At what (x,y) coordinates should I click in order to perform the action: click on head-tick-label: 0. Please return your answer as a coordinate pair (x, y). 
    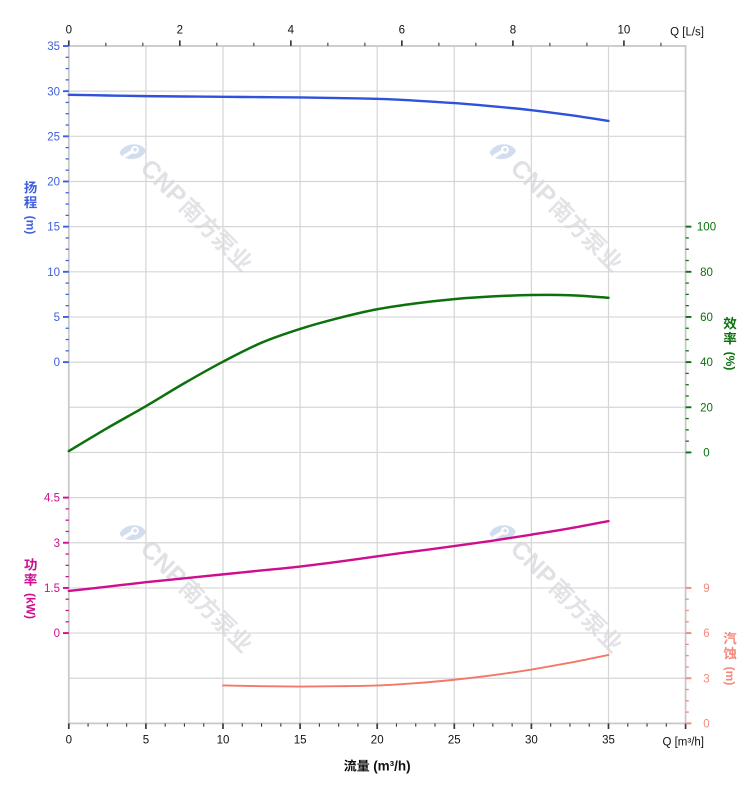
    Looking at the image, I should click on (57, 363).